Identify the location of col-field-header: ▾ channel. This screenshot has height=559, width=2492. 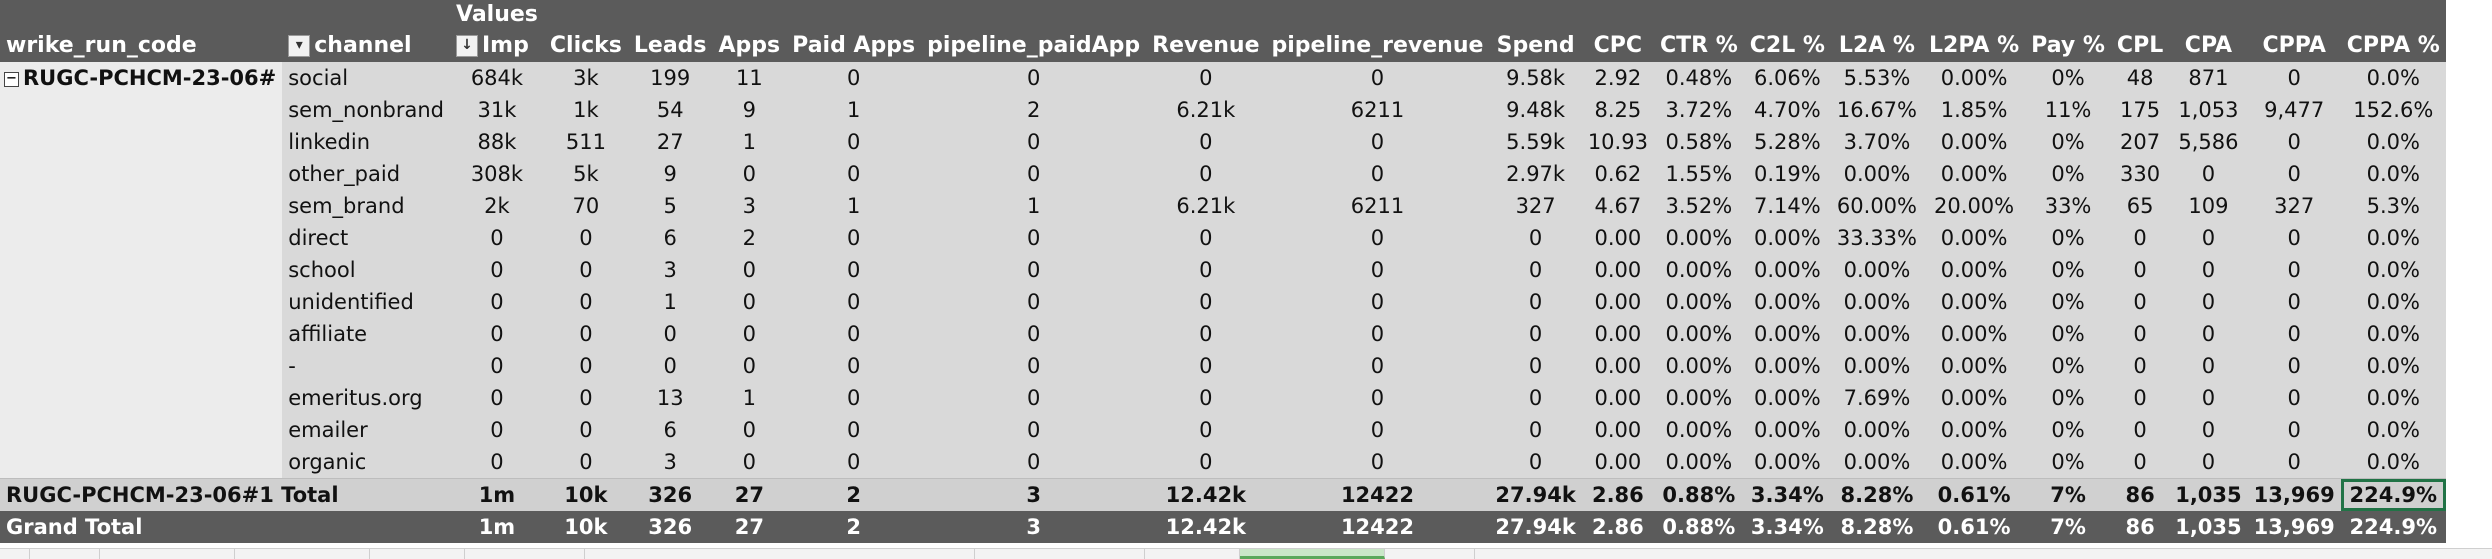
(366, 46).